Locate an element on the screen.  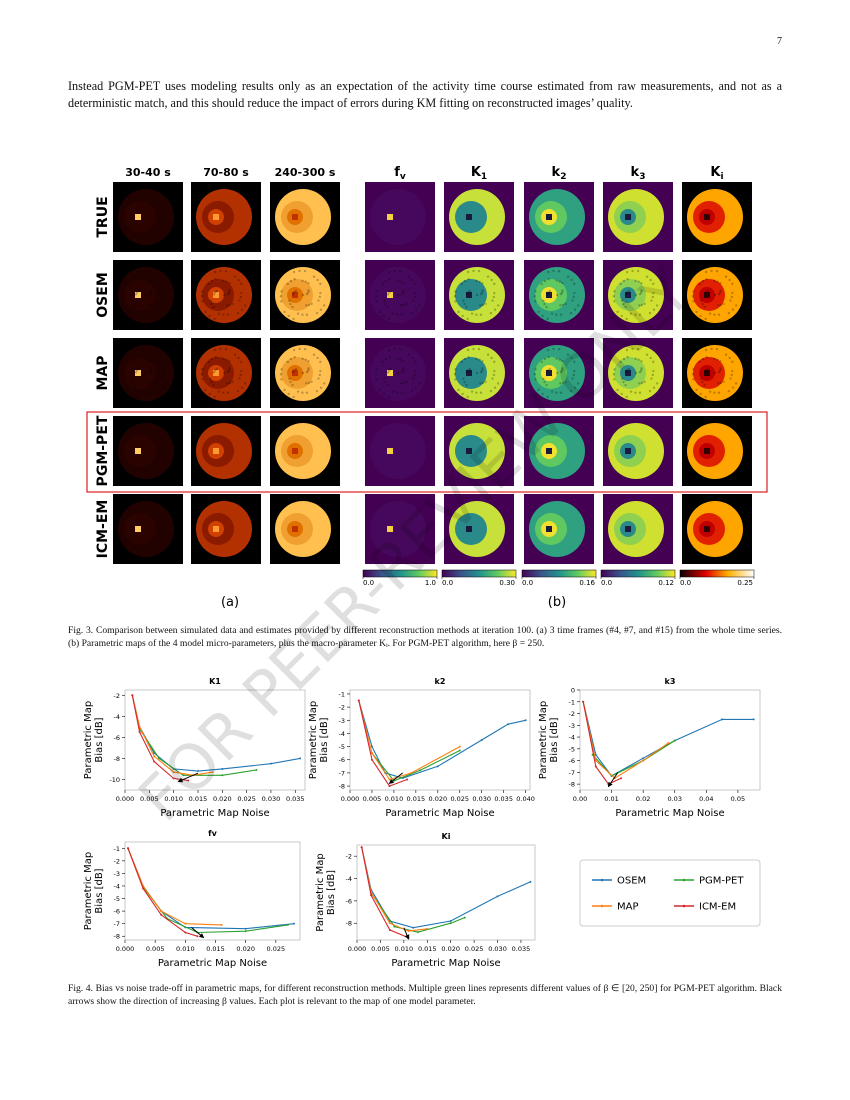
x-tick-label: 0.030 is located at coordinates (497, 949).